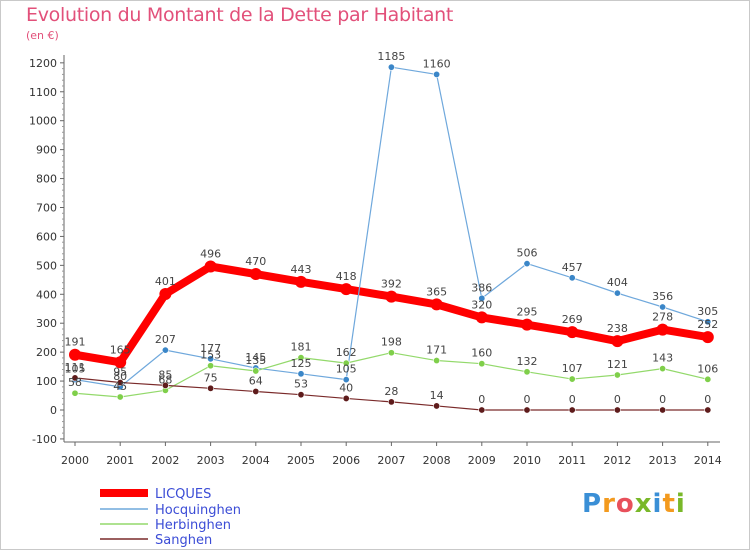 Image resolution: width=750 pixels, height=550 pixels. What do you see at coordinates (707, 368) in the screenshot?
I see `data-label: 106` at bounding box center [707, 368].